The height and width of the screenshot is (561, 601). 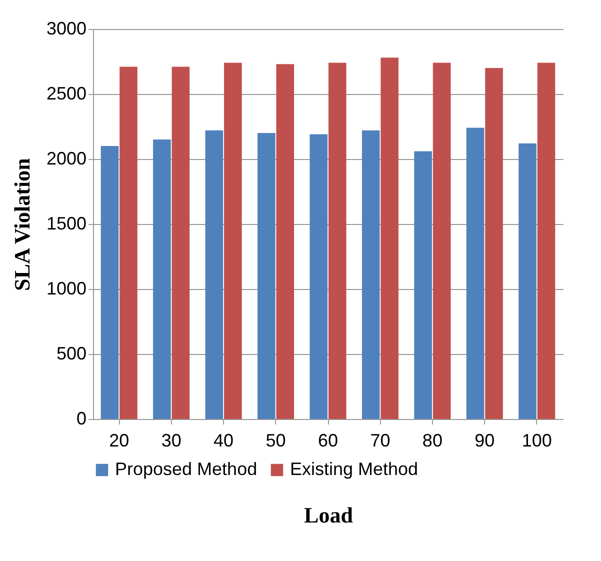 I want to click on x-tick-label: 20, so click(x=119, y=440).